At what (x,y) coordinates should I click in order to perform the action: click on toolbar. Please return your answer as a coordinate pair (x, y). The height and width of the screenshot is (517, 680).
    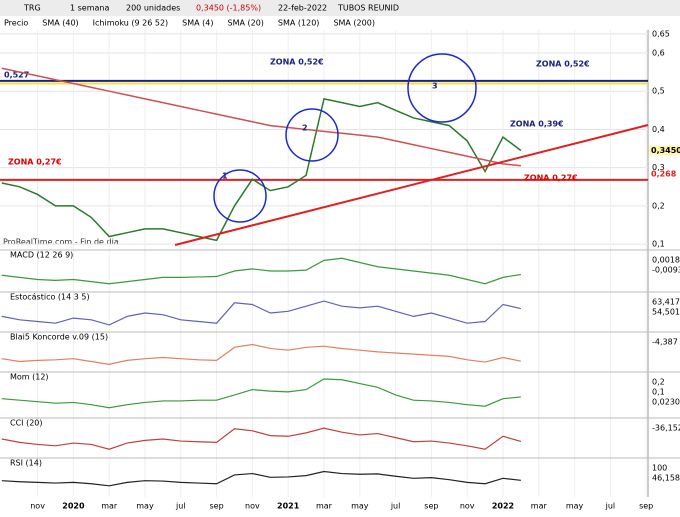
    Looking at the image, I should click on (340, 8).